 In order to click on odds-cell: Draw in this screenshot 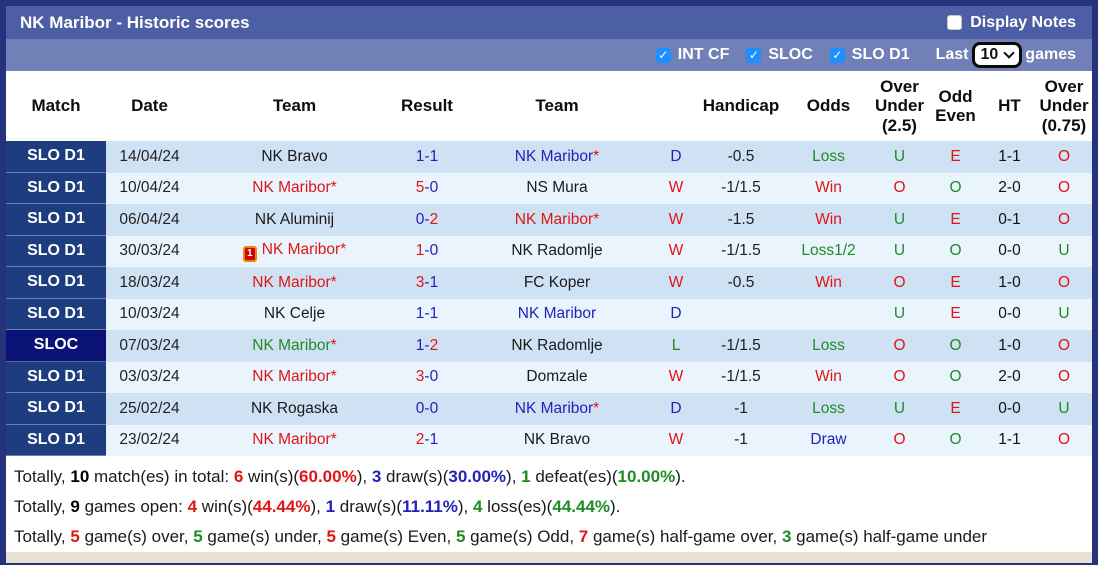, I will do `click(828, 440)`.